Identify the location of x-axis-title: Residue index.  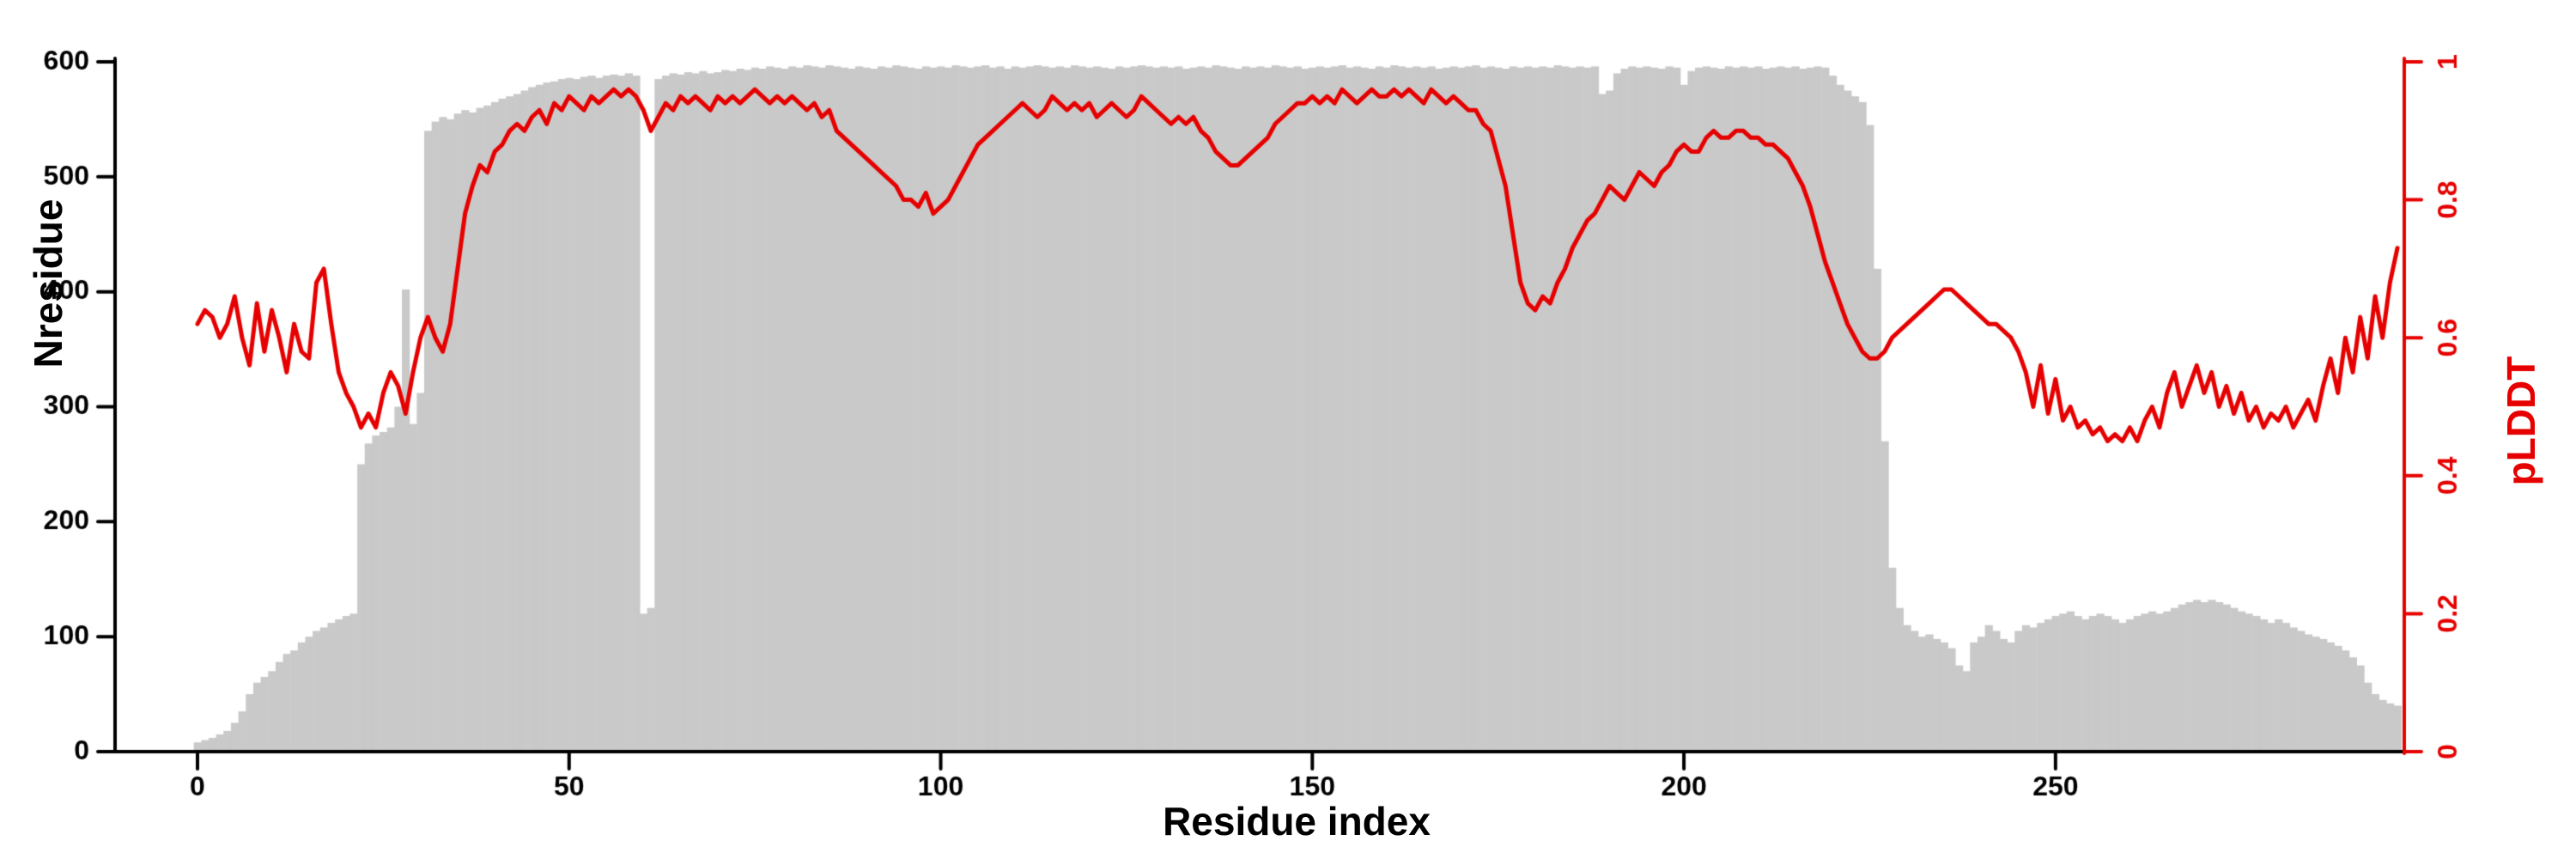
(1297, 821).